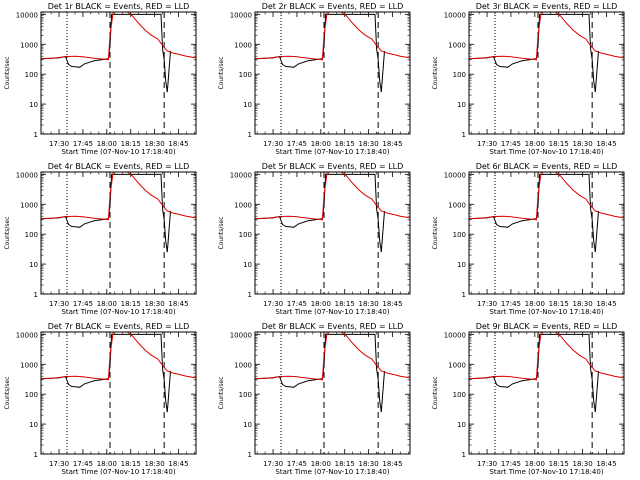  Describe the element at coordinates (333, 326) in the screenshot. I see `chart-title: Det 8r BLACK = Events, RED = LLD` at that location.